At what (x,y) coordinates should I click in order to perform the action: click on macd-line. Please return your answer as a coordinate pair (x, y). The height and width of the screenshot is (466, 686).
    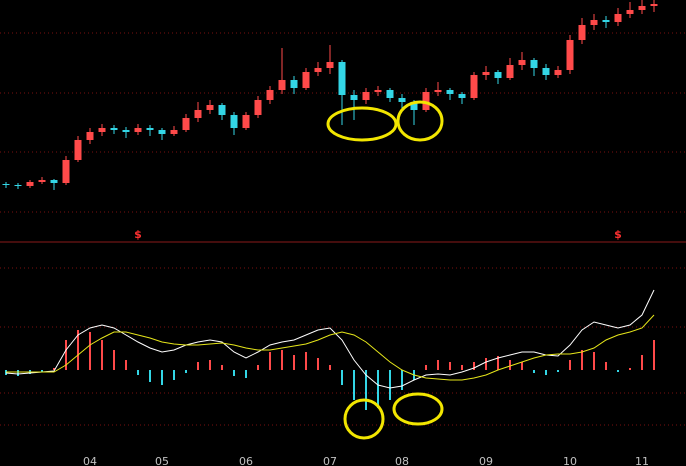
    Looking at the image, I should click on (330, 347).